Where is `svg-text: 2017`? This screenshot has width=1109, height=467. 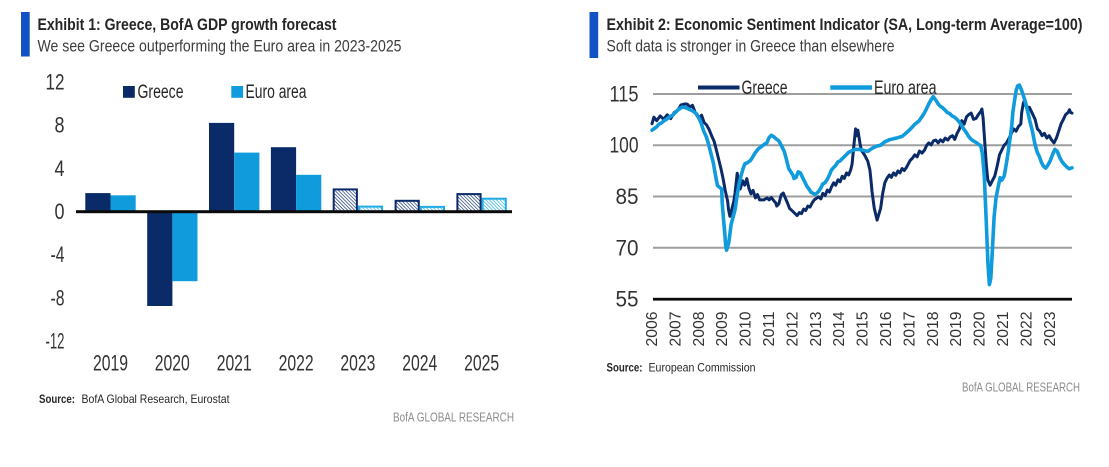
svg-text: 2017 is located at coordinates (909, 329).